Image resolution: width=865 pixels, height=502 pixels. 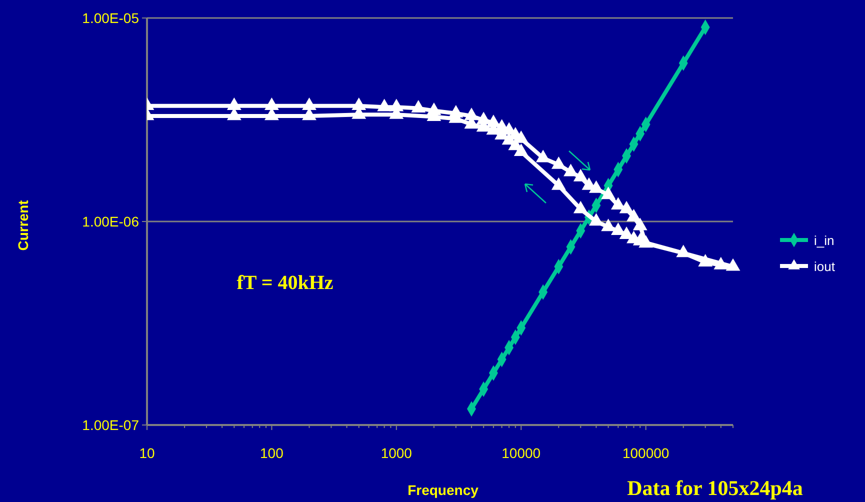 What do you see at coordinates (646, 453) in the screenshot?
I see `x-tick-label: 100000` at bounding box center [646, 453].